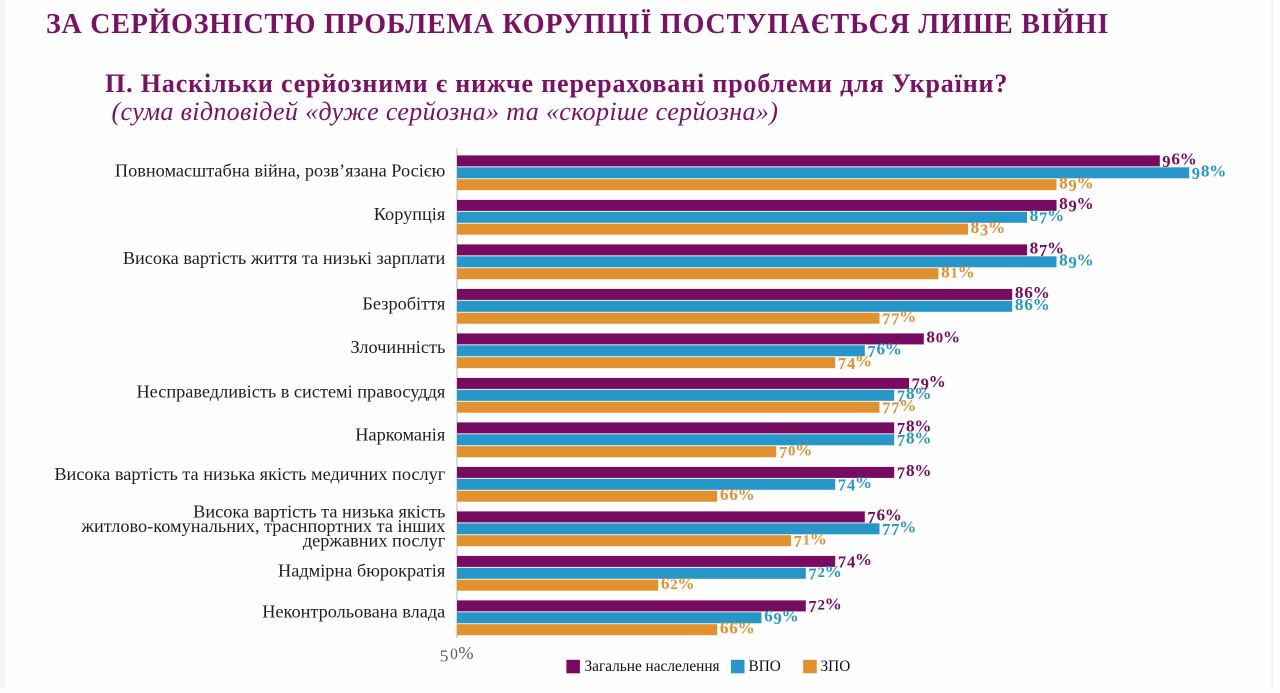  Describe the element at coordinates (319, 512) in the screenshot. I see `svg-text:Висока вартість та низька якіс: Висока вартість та низька якість` at that location.